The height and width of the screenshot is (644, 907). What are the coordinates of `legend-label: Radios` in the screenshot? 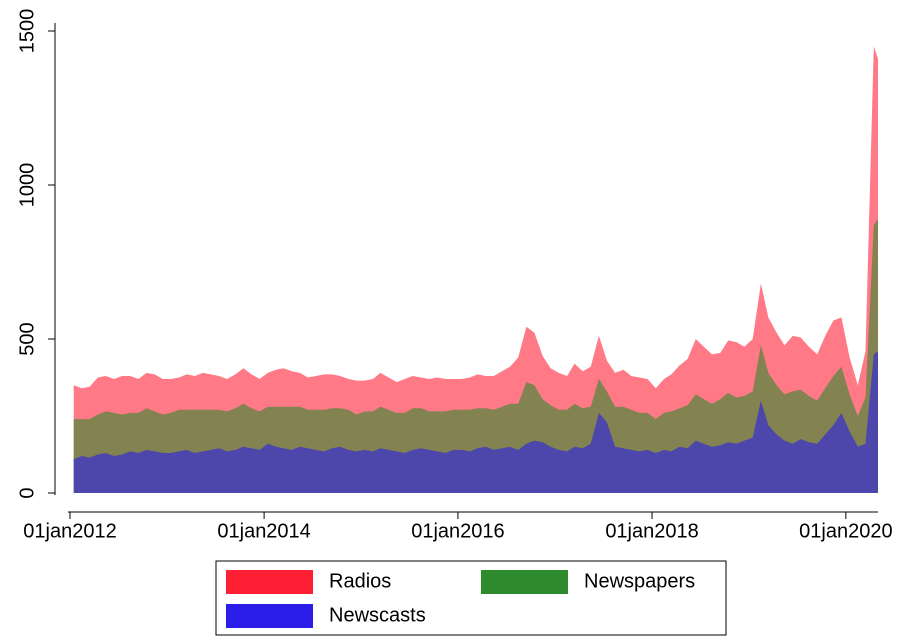 It's located at (360, 581).